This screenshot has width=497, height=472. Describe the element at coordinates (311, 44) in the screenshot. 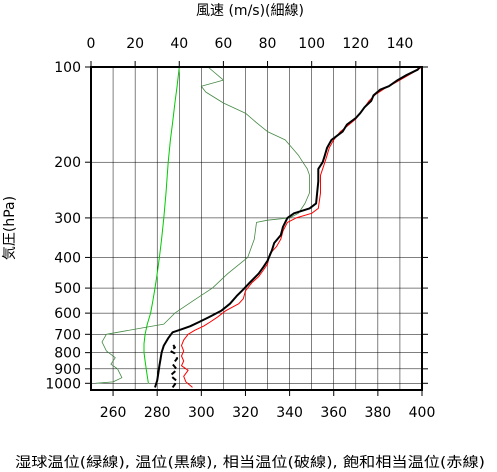

I see `wind-tick-label: 100` at that location.